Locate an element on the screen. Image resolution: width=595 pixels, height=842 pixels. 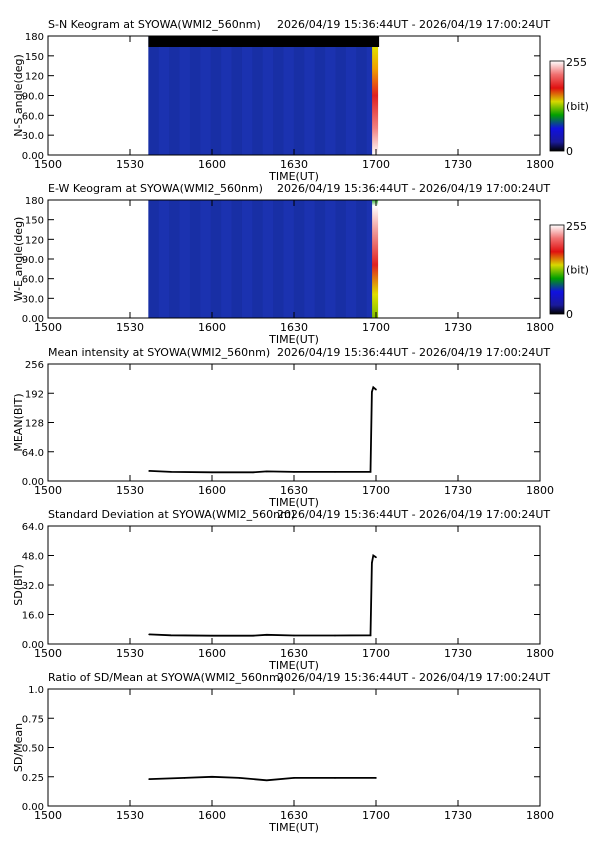
y-tick-label: 0.25 is located at coordinates (33, 778).